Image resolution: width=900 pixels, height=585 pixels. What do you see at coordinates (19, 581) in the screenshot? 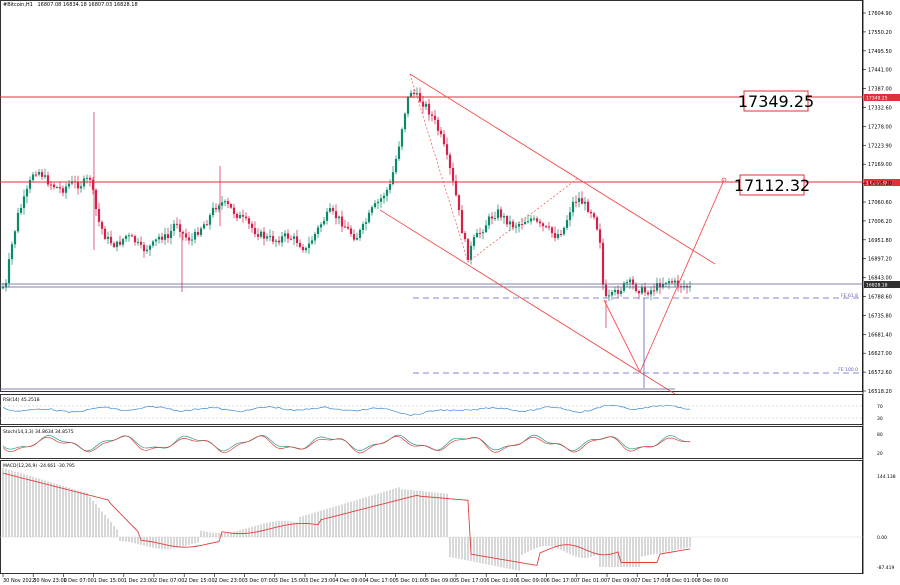
I see `time-tick-label: 30 Nov 2022` at bounding box center [19, 581].